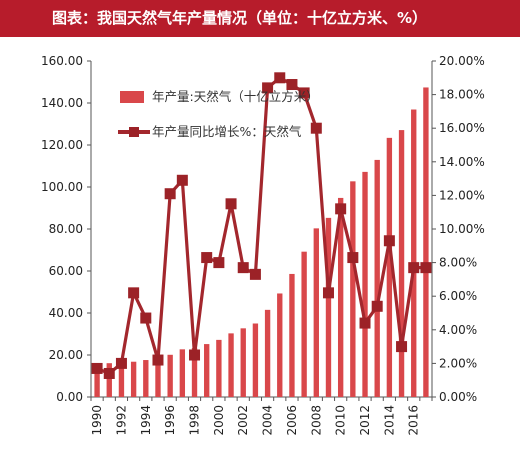 This screenshot has width=520, height=451. I want to click on bar-2007, so click(304, 324).